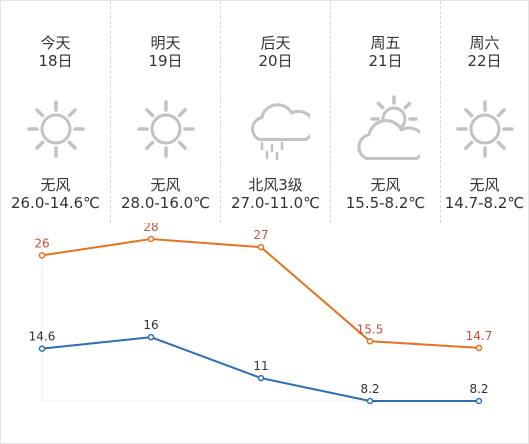 This screenshot has height=444, width=529. Describe the element at coordinates (385, 61) in the screenshot. I see `day-date: 21日` at that location.